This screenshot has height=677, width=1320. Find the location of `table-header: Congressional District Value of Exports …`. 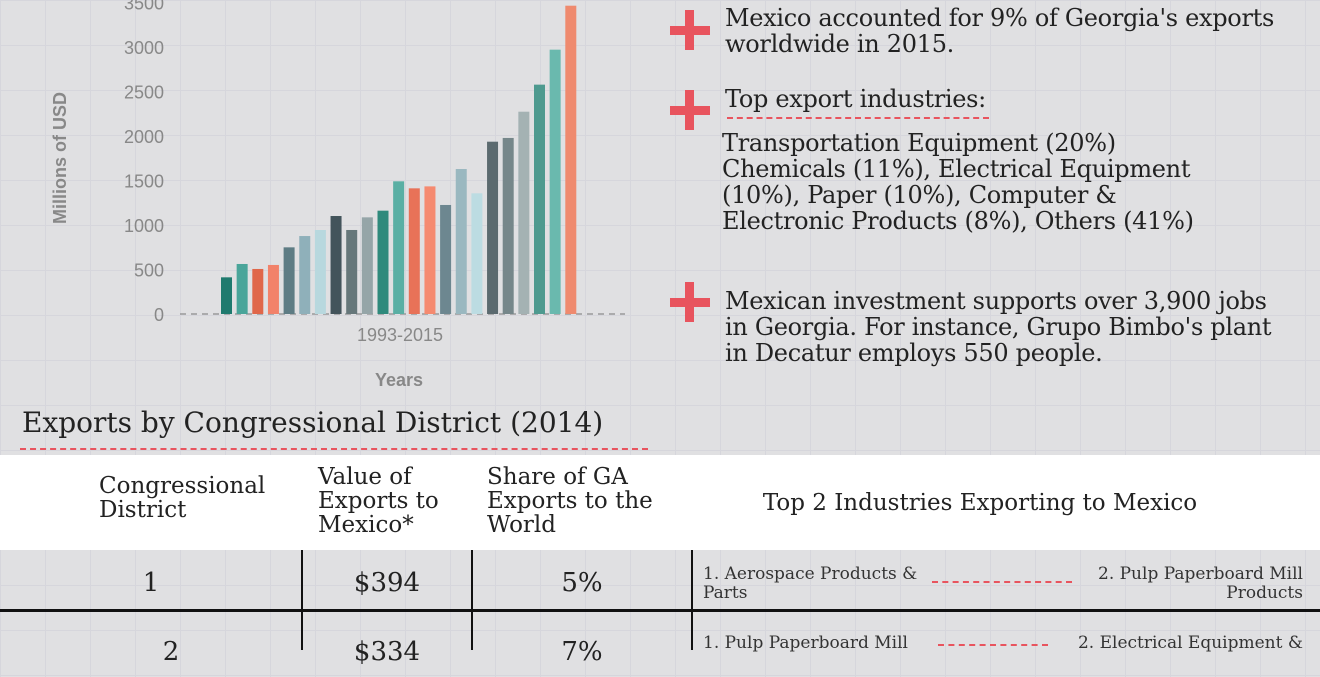

table-header: Congressional District Value of Exports … is located at coordinates (660, 502).